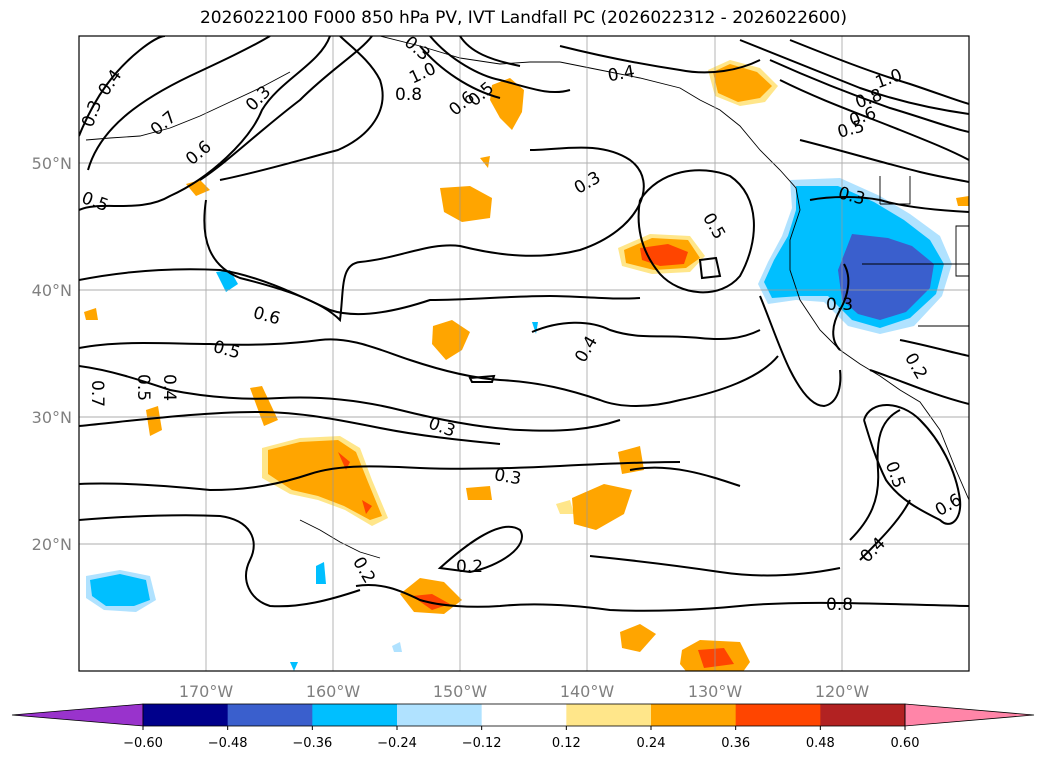  I want to click on lat-label: 20°N, so click(52, 544).